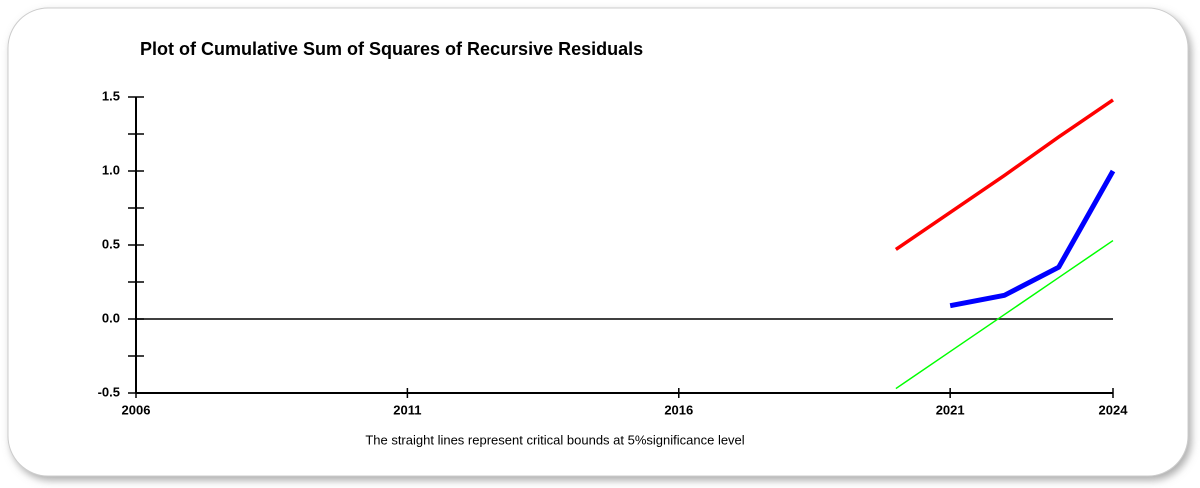  What do you see at coordinates (109, 391) in the screenshot?
I see `y-tick-label: -0.5` at bounding box center [109, 391].